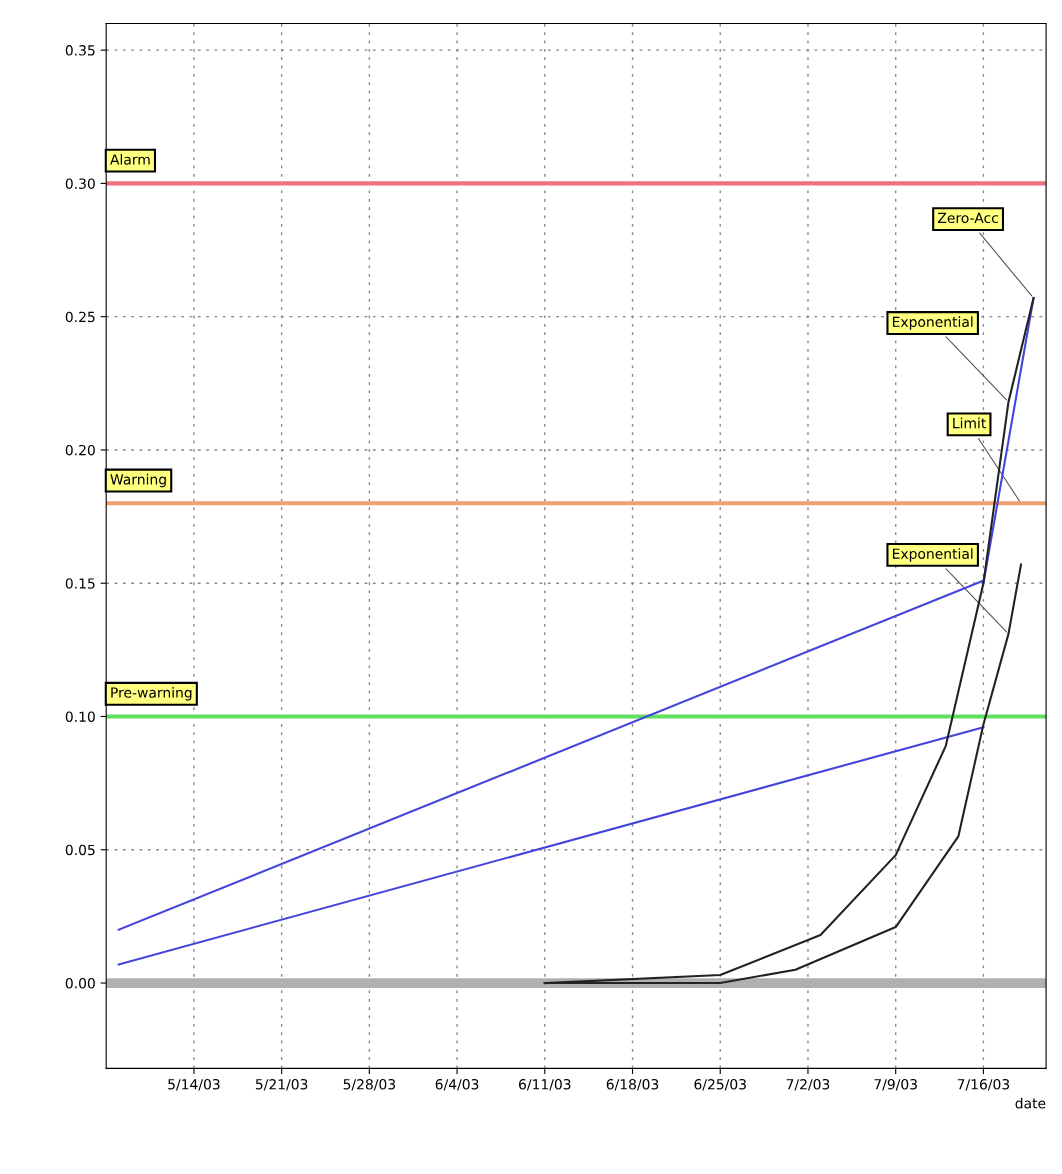  What do you see at coordinates (80, 183) in the screenshot?
I see `y-tick-label: 0.30` at bounding box center [80, 183].